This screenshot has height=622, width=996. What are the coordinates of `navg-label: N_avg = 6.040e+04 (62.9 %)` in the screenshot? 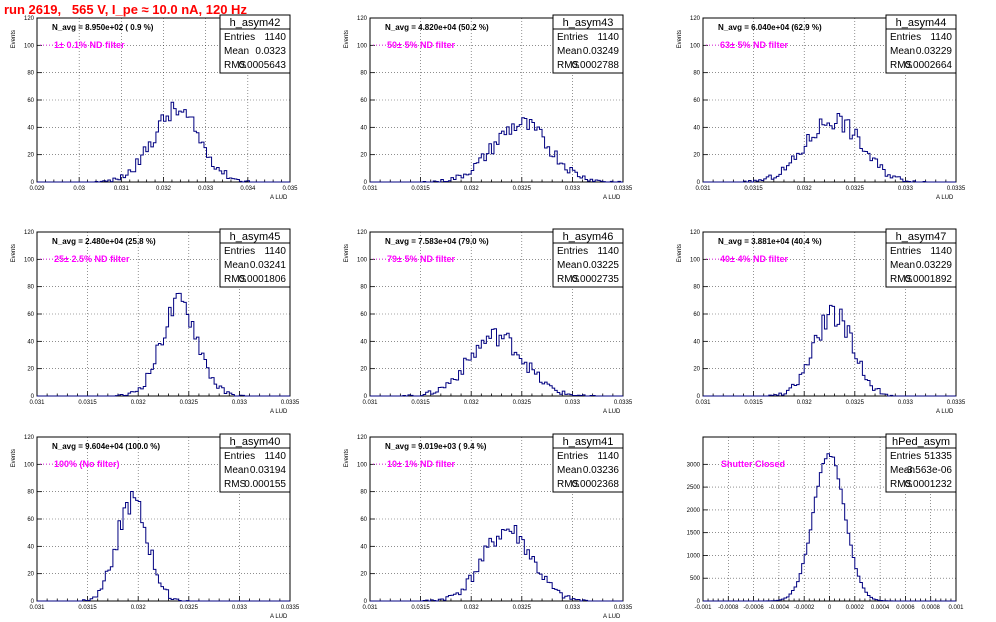 It's located at (770, 27).